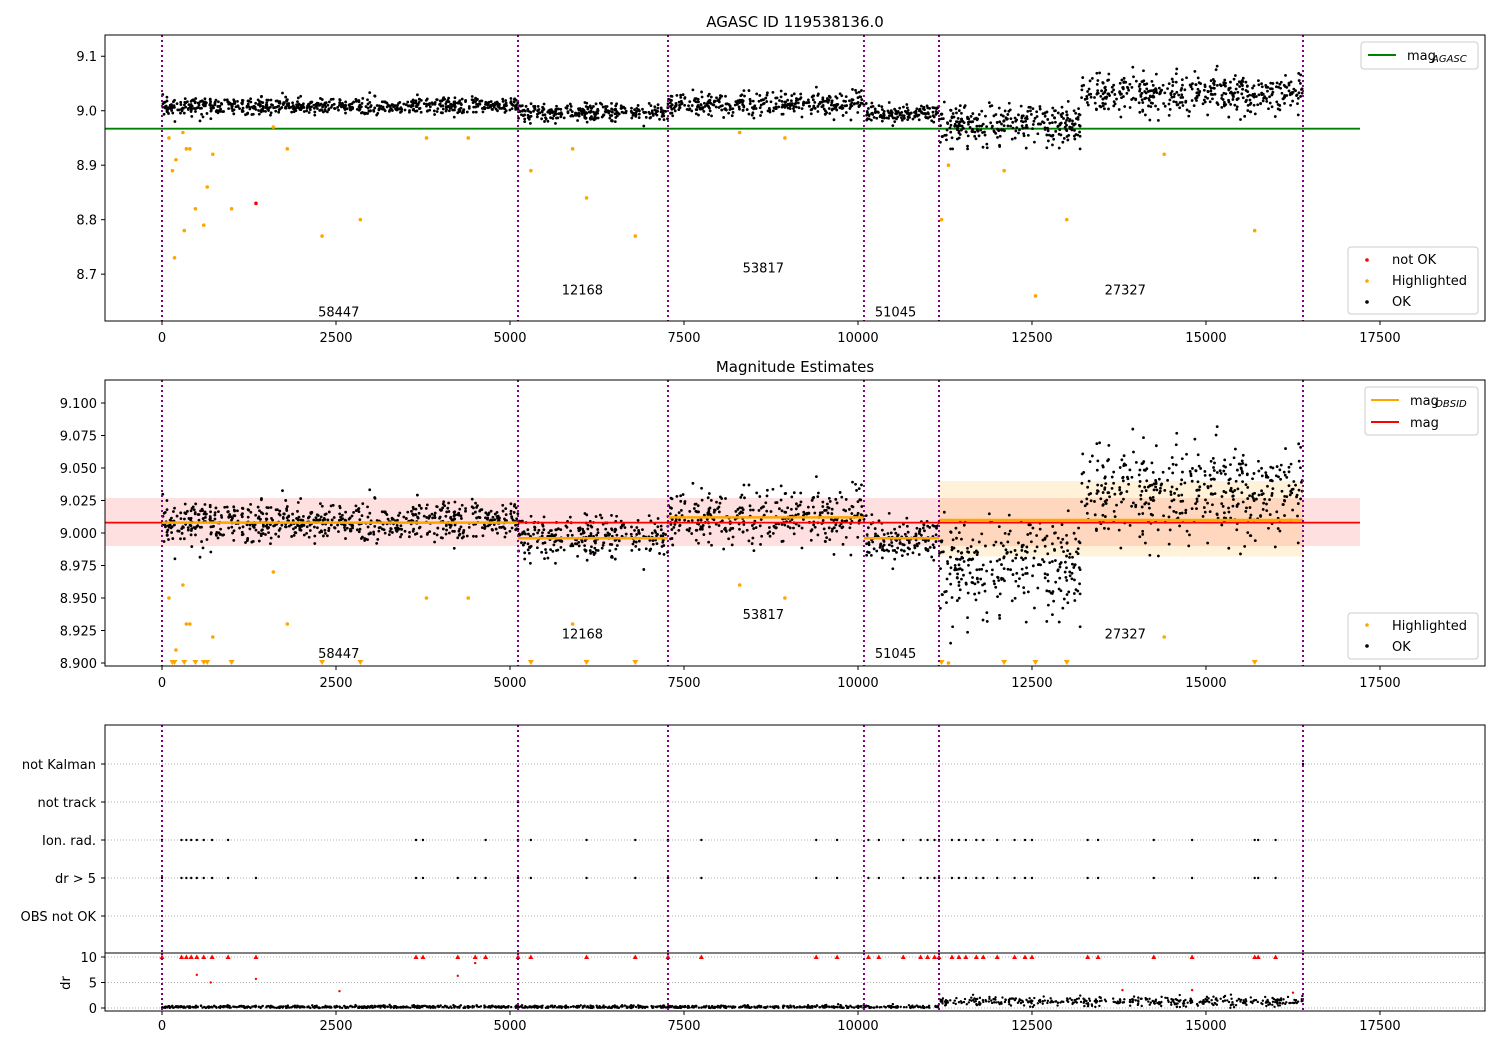 This screenshot has width=1500, height=1050. What do you see at coordinates (1032, 878) in the screenshot?
I see `dr5-flag` at bounding box center [1032, 878].